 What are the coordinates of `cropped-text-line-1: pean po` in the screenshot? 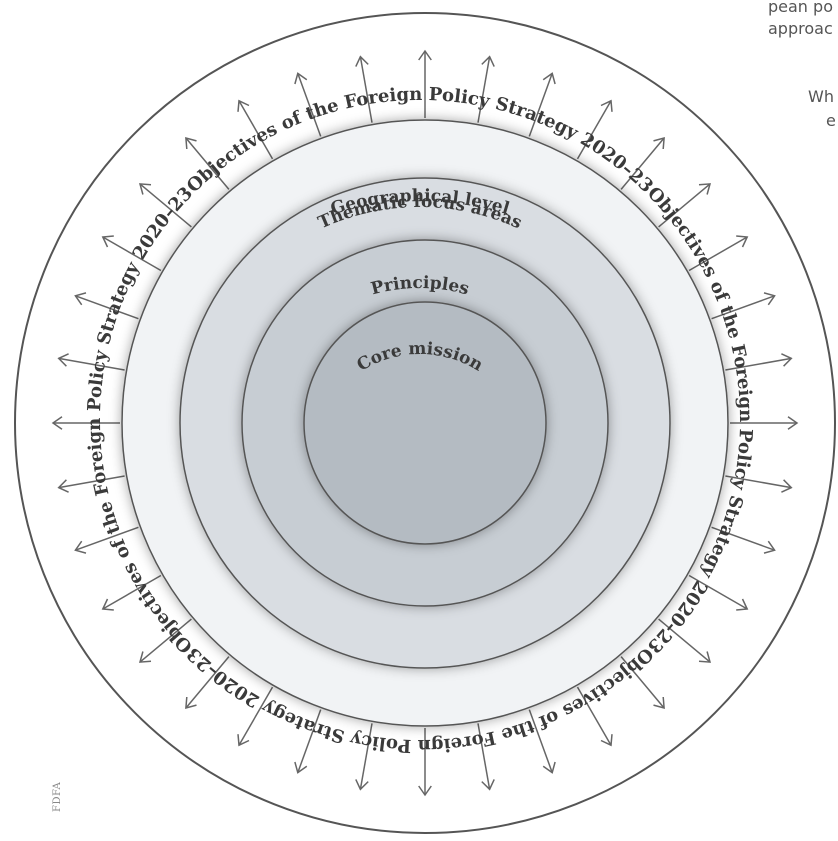 It's located at (800, 8).